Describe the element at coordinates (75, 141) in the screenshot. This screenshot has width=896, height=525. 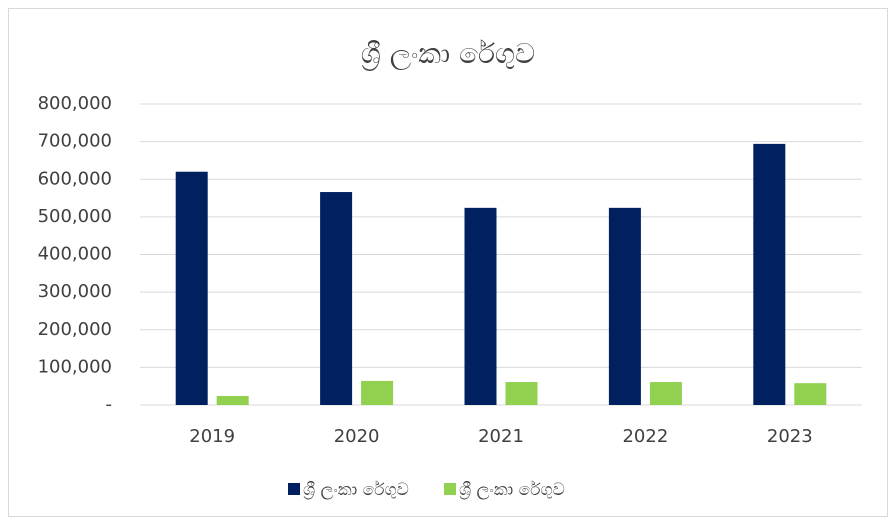
I see `y-tick-label: 700,000` at that location.